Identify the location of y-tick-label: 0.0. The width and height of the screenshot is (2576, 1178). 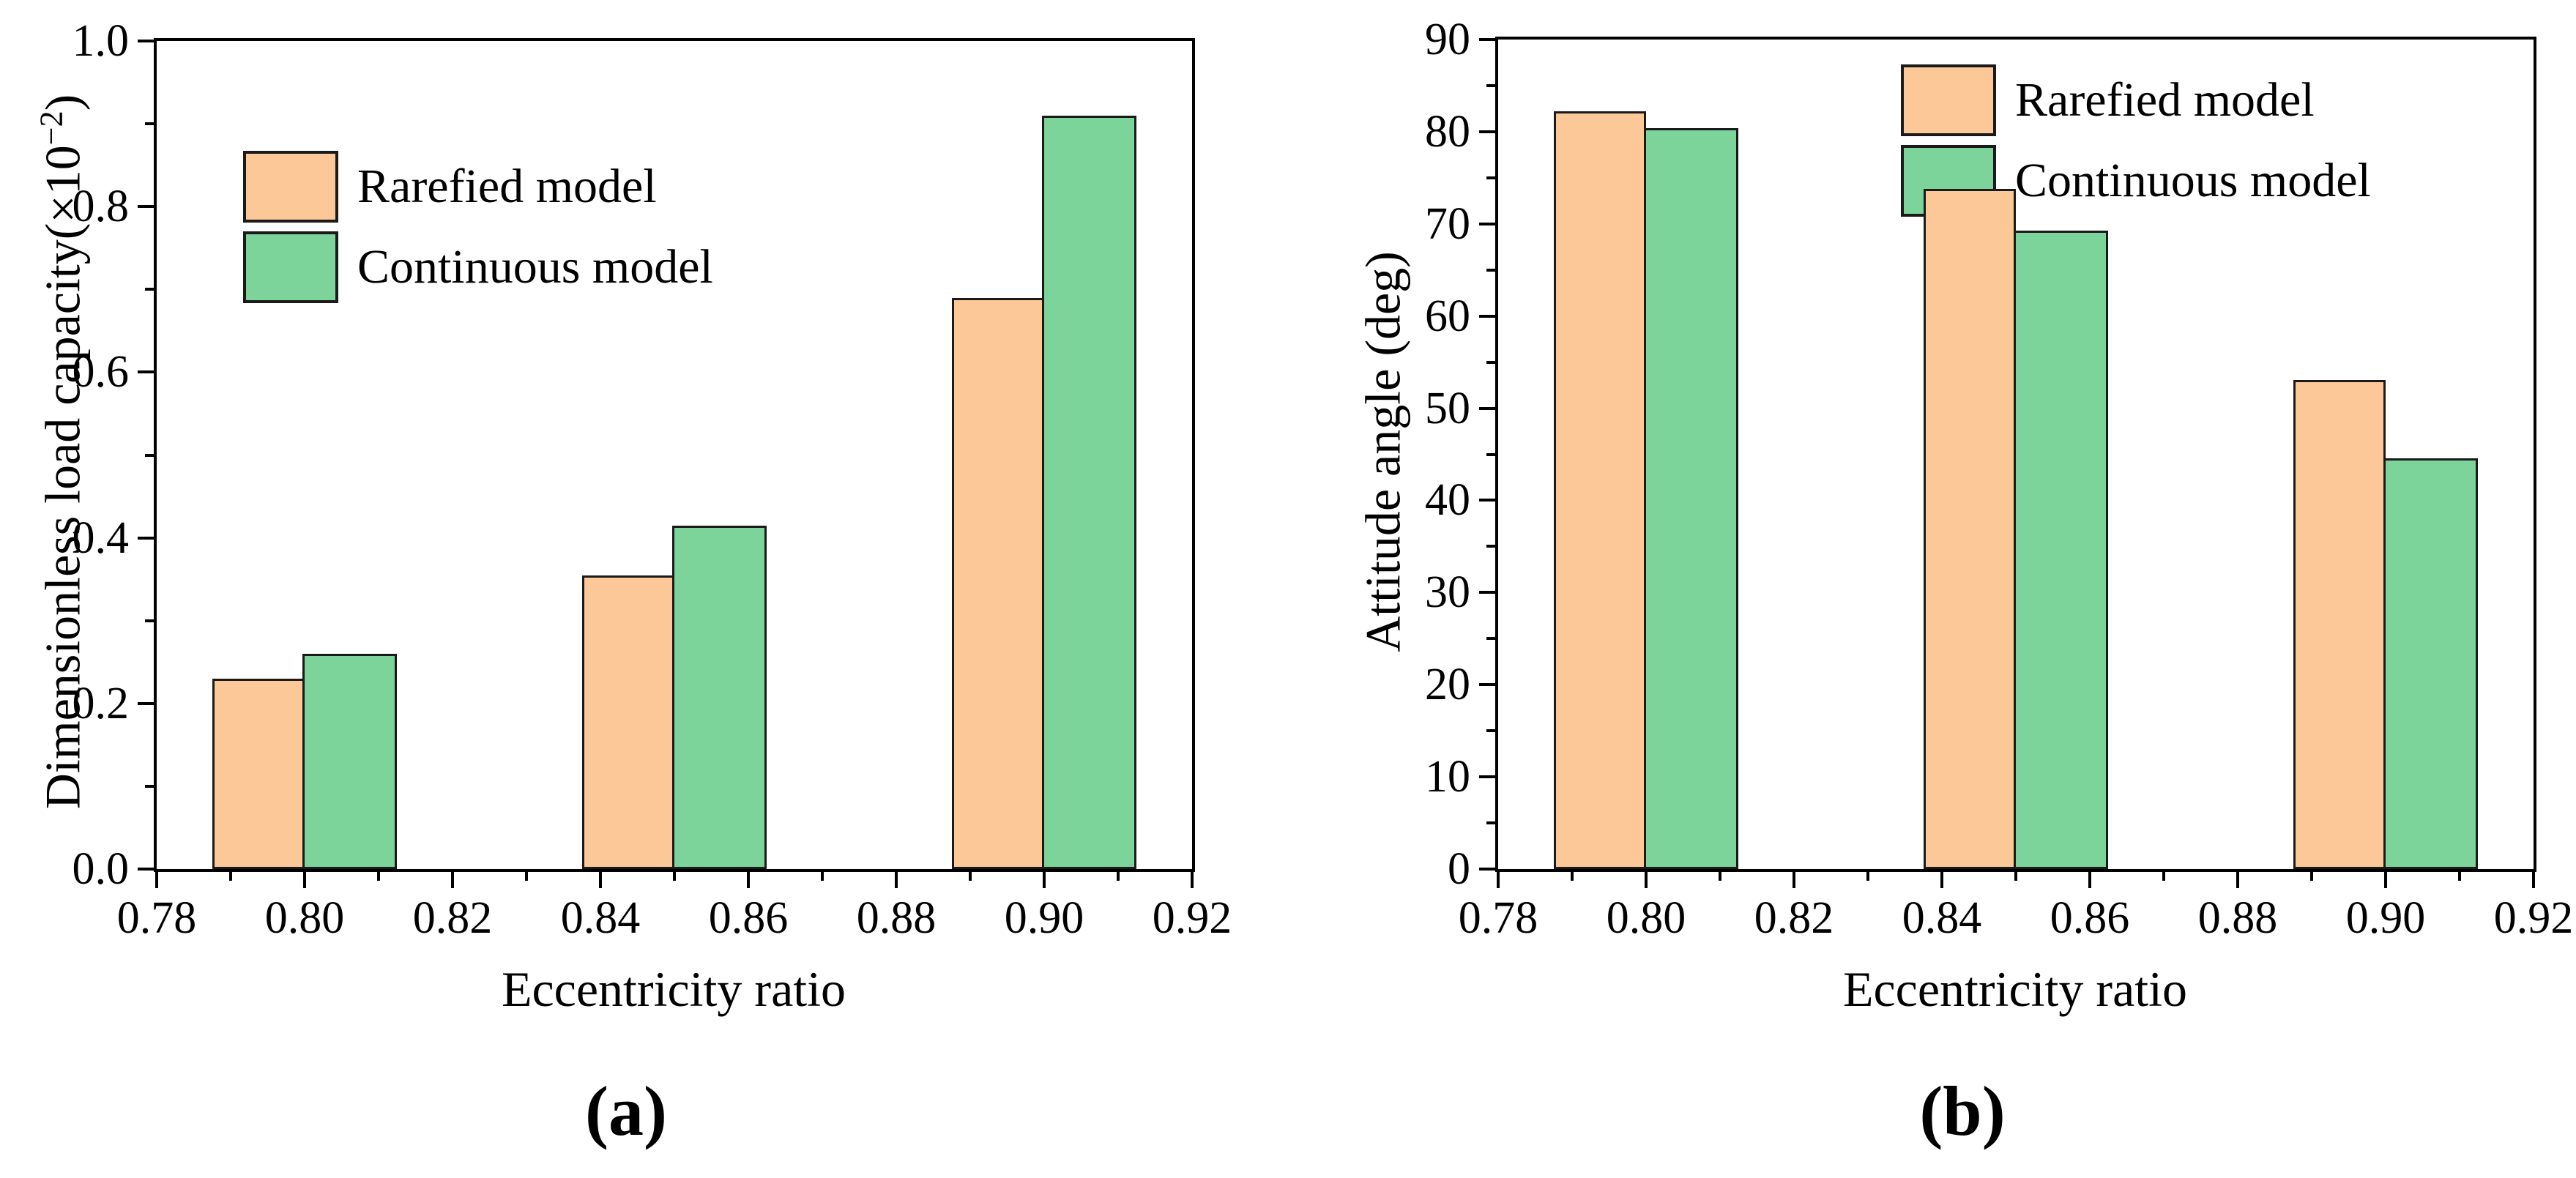
(101, 869).